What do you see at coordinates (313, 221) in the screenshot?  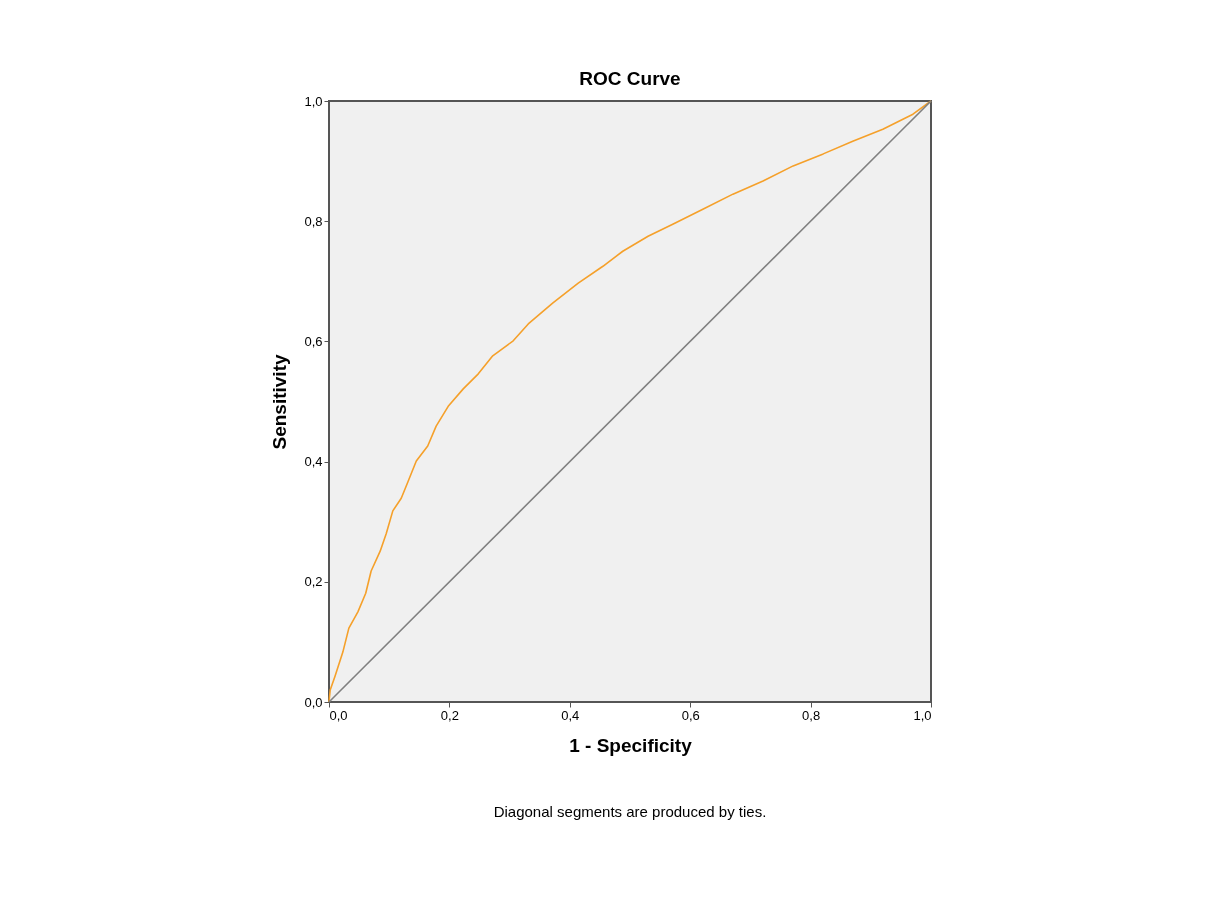 I see `y-tick-label: 0,8` at bounding box center [313, 221].